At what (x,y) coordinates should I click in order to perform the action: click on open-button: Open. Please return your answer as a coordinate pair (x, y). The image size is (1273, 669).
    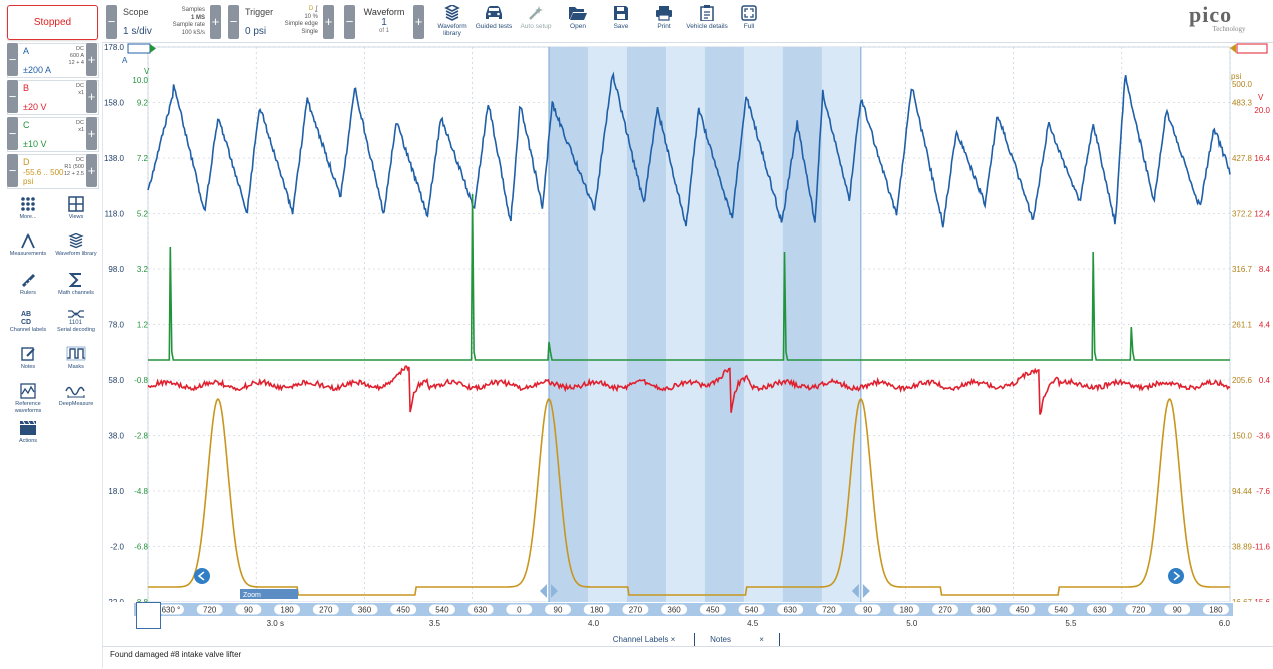
    Looking at the image, I should click on (578, 22).